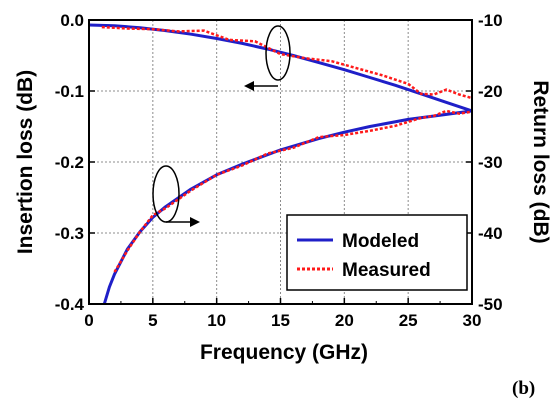 Image resolution: width=550 pixels, height=410 pixels. Describe the element at coordinates (284, 352) in the screenshot. I see `x-axis-title: Frequency (GHz)` at that location.